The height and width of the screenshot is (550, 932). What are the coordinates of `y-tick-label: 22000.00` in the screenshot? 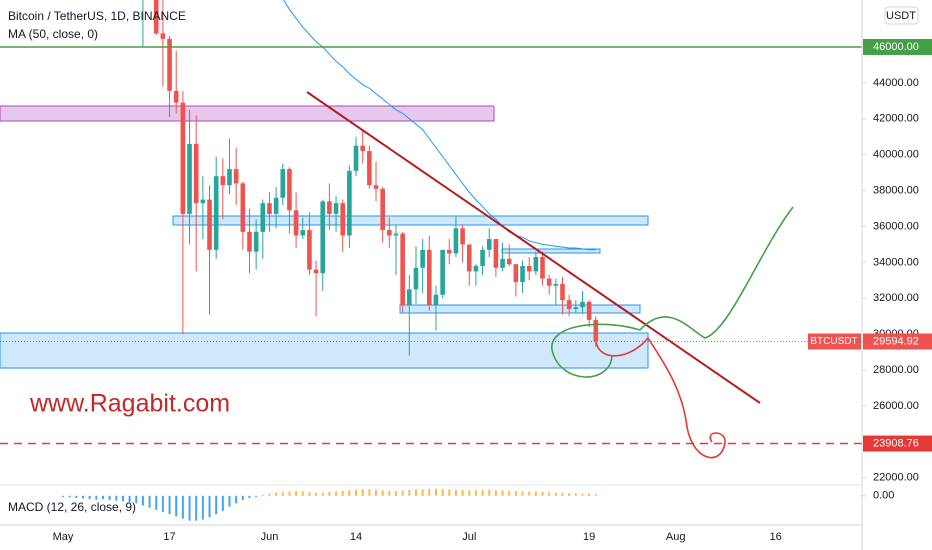 It's located at (896, 478).